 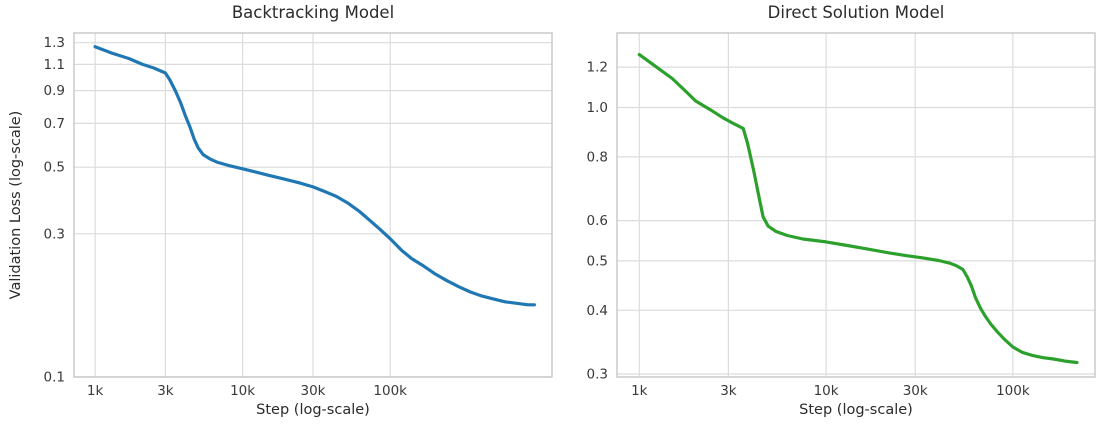 What do you see at coordinates (54, 91) in the screenshot?
I see `y-tick-label: 0.9` at bounding box center [54, 91].